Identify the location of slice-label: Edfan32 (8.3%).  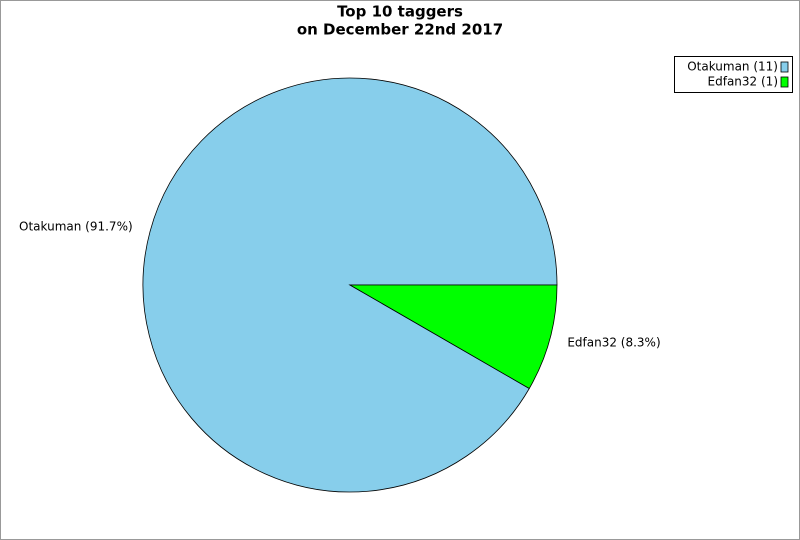
(613, 343).